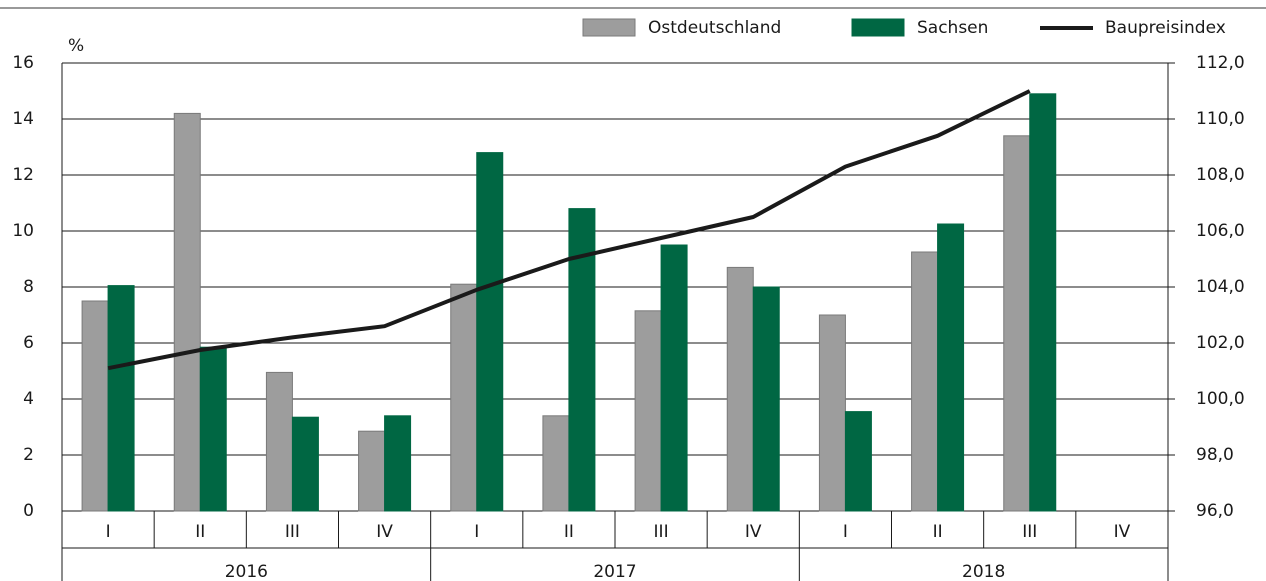 The image size is (1266, 581). Describe the element at coordinates (28, 455) in the screenshot. I see `y-tick-label: 2` at that location.